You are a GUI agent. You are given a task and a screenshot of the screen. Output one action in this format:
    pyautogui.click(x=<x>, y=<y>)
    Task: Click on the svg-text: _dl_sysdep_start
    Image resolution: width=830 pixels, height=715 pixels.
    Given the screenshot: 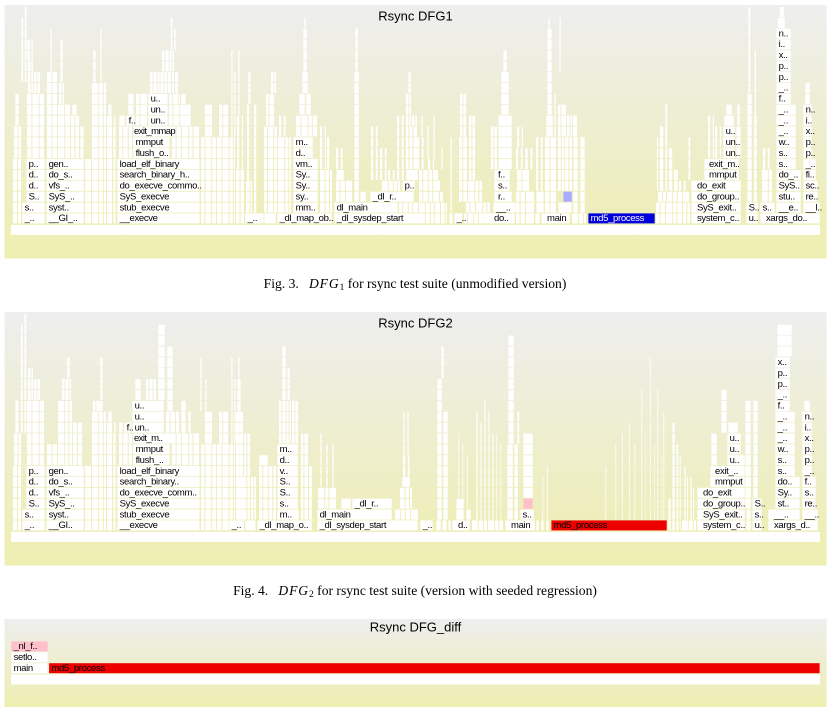 What is the action you would take?
    pyautogui.click(x=370, y=218)
    